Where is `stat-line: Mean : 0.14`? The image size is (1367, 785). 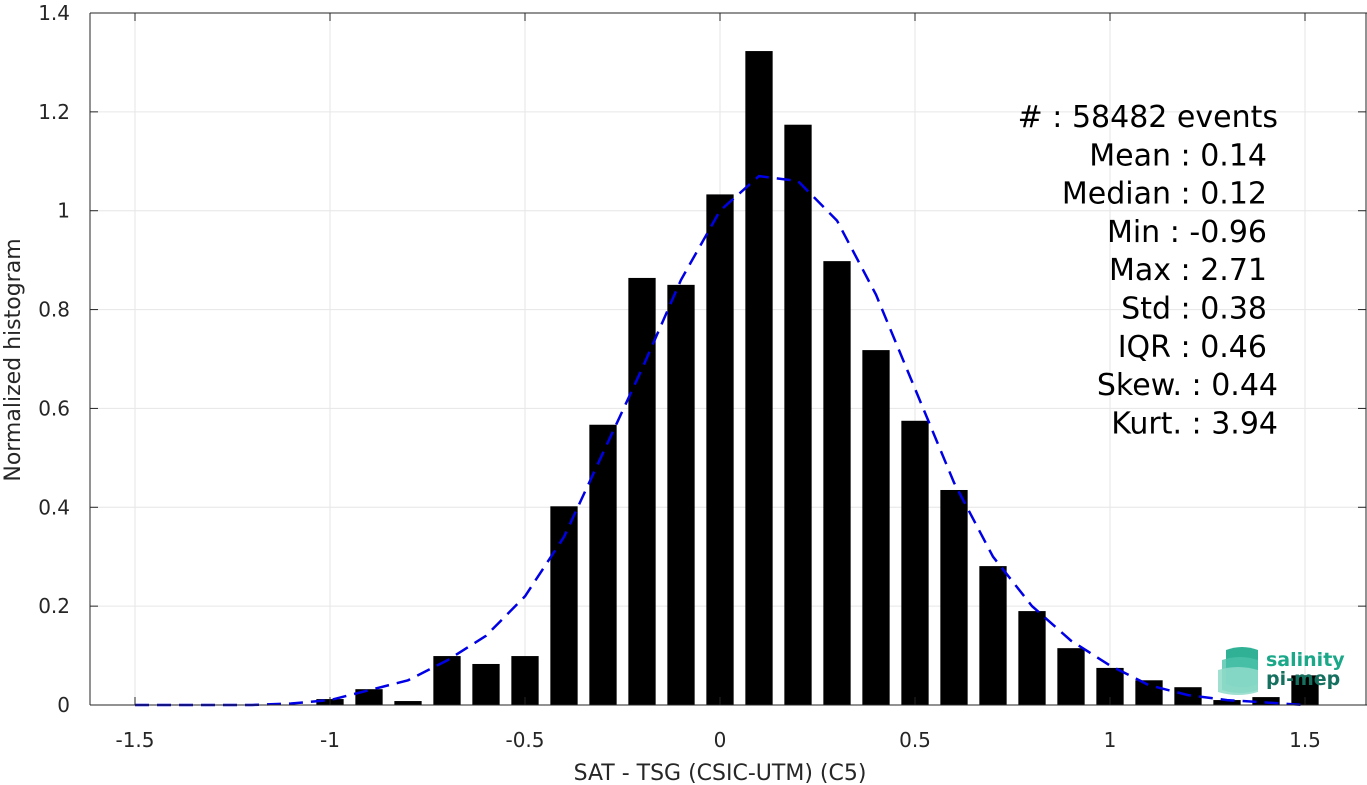 stat-line: Mean : 0.14 is located at coordinates (1178, 155).